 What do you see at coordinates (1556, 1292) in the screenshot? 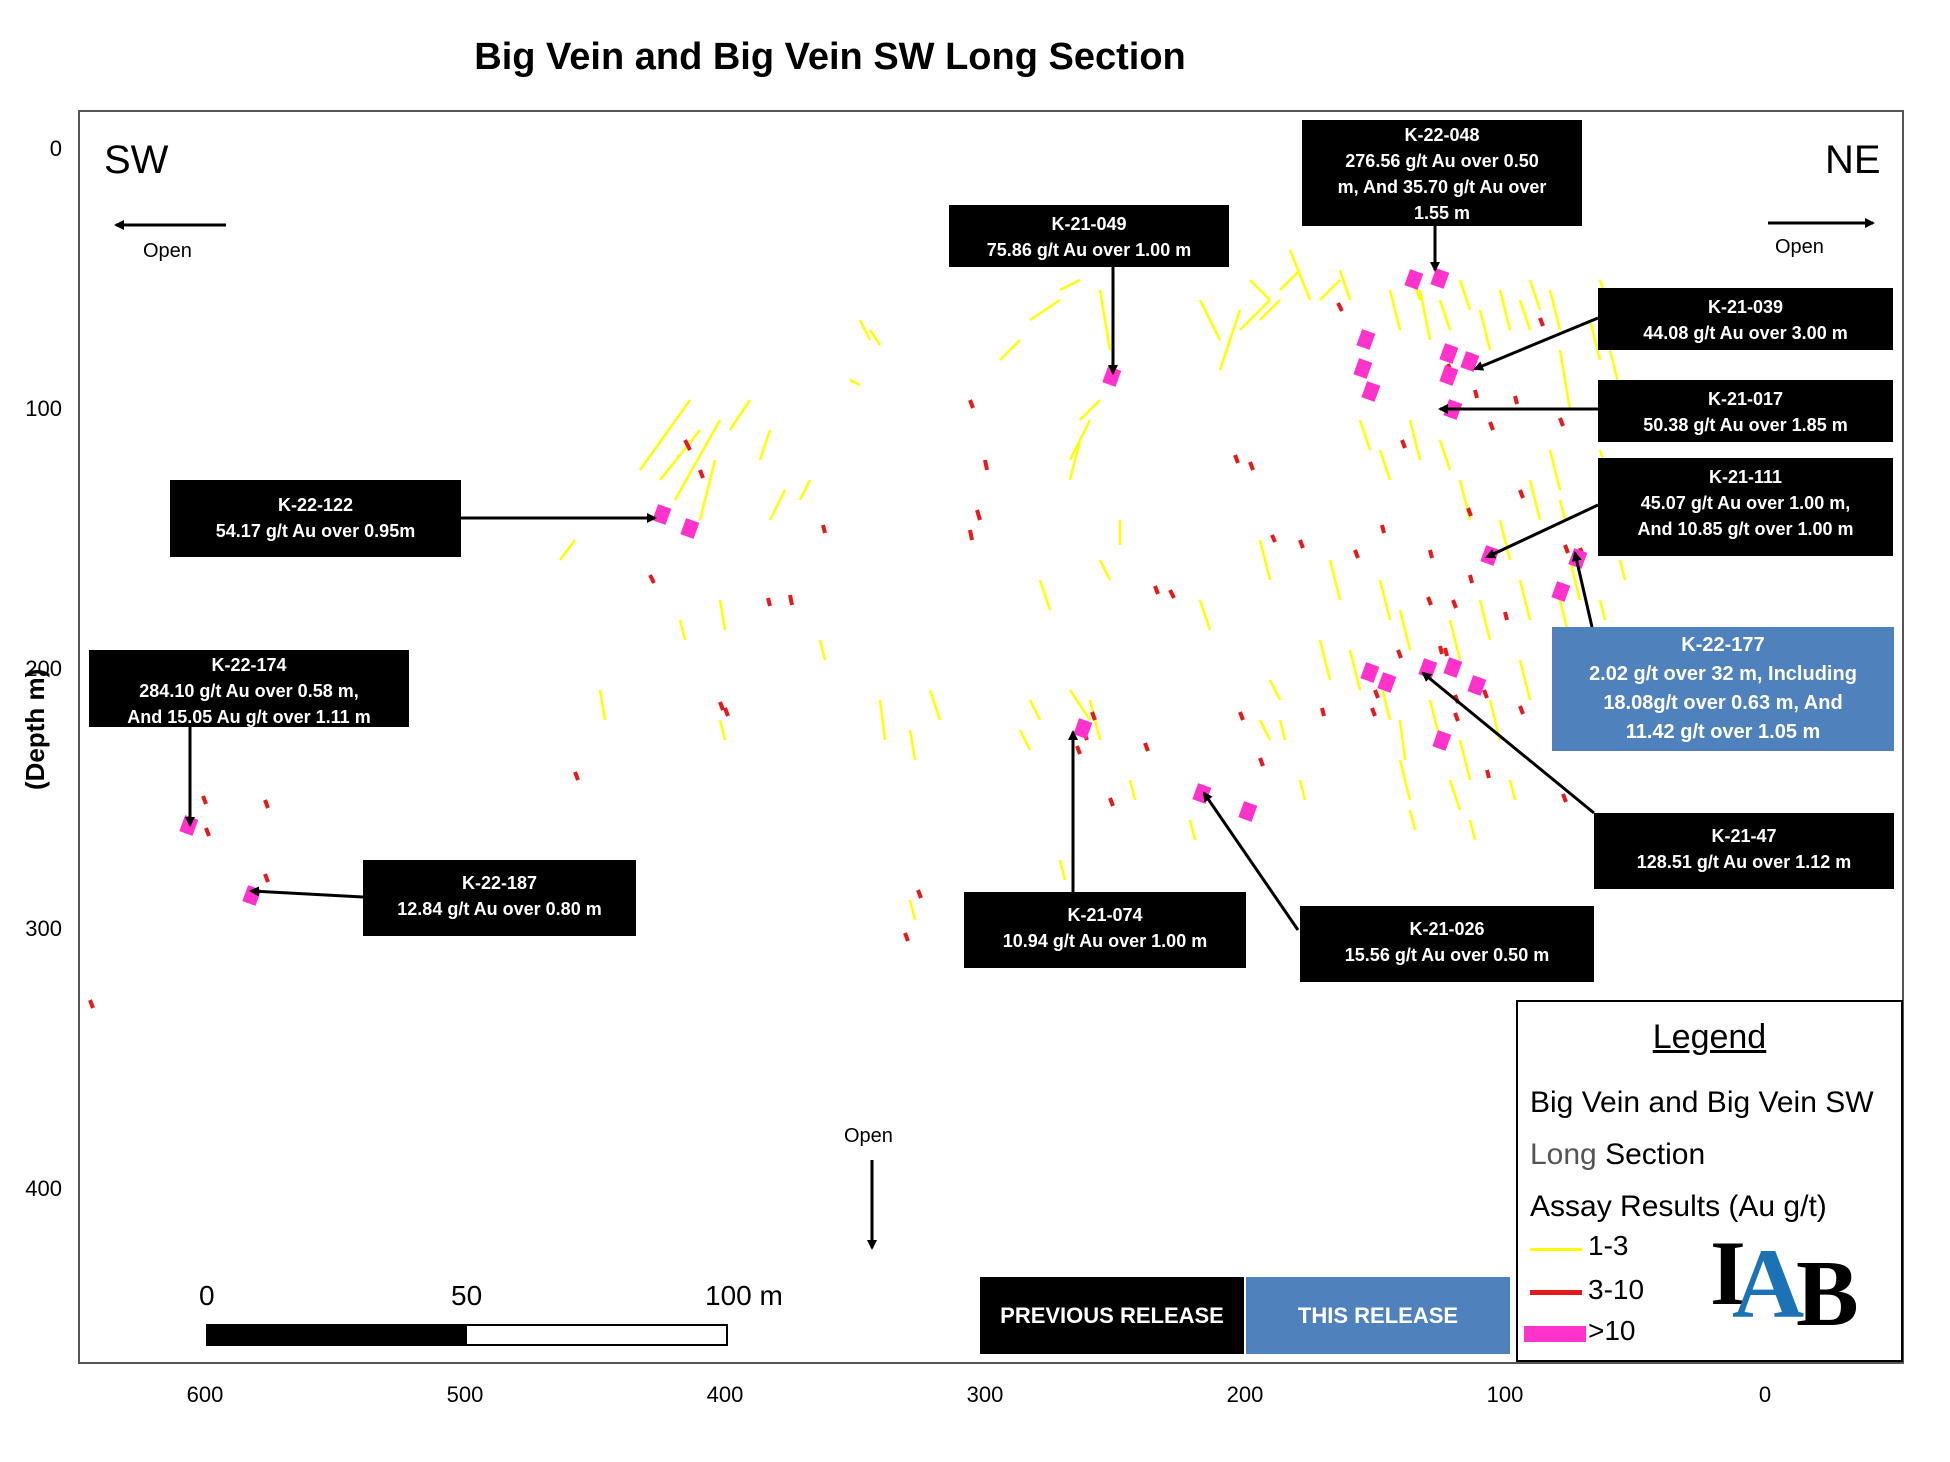
I see `legend-swatch-mid` at bounding box center [1556, 1292].